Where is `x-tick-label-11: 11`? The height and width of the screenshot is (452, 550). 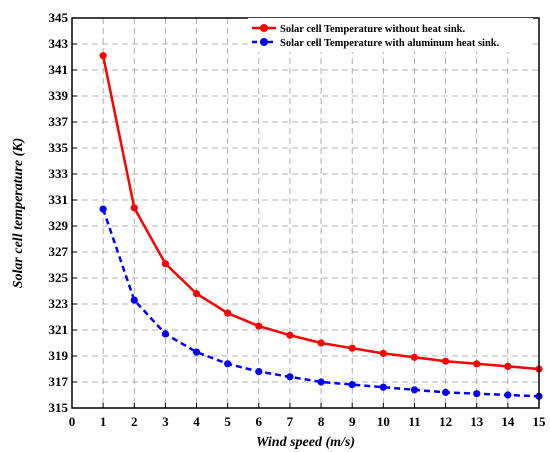
x-tick-label-11: 11 is located at coordinates (414, 421).